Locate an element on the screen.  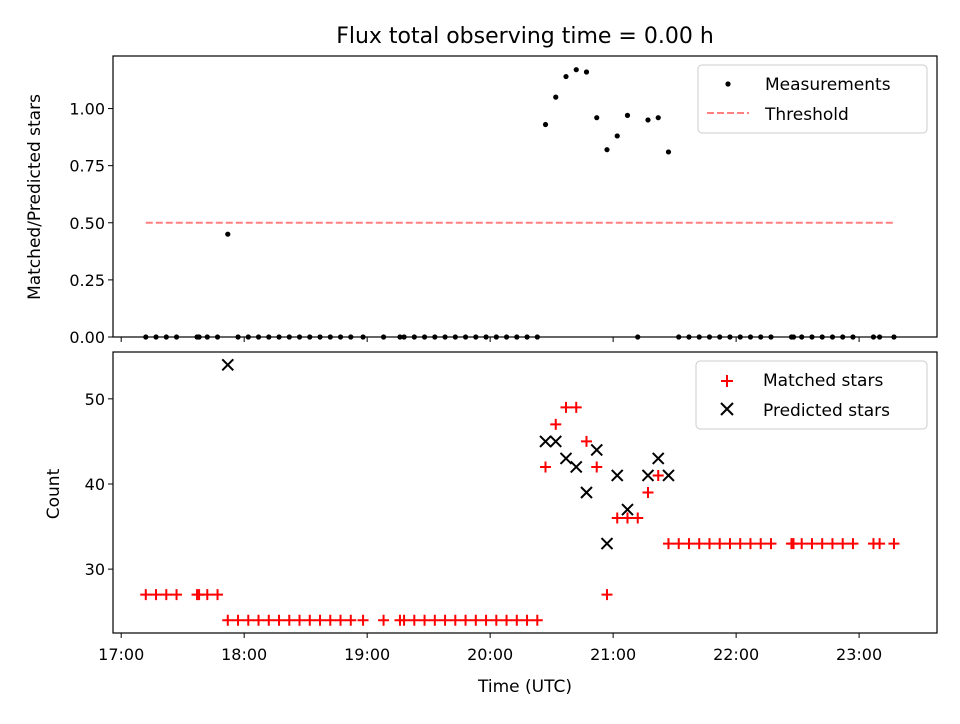
legend-predicted-marker is located at coordinates (727, 409).